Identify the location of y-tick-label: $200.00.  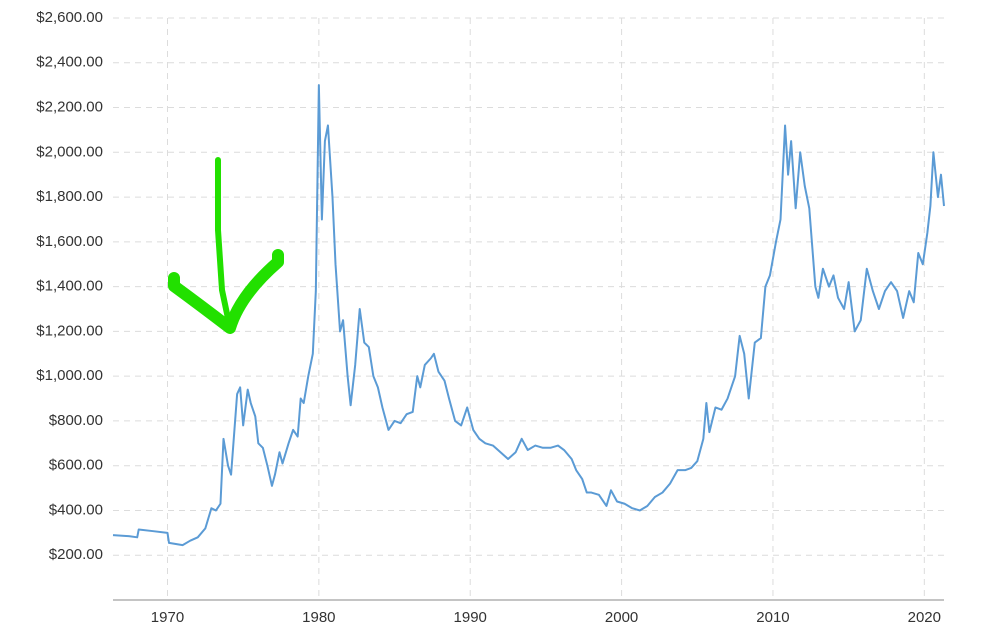
(76, 554).